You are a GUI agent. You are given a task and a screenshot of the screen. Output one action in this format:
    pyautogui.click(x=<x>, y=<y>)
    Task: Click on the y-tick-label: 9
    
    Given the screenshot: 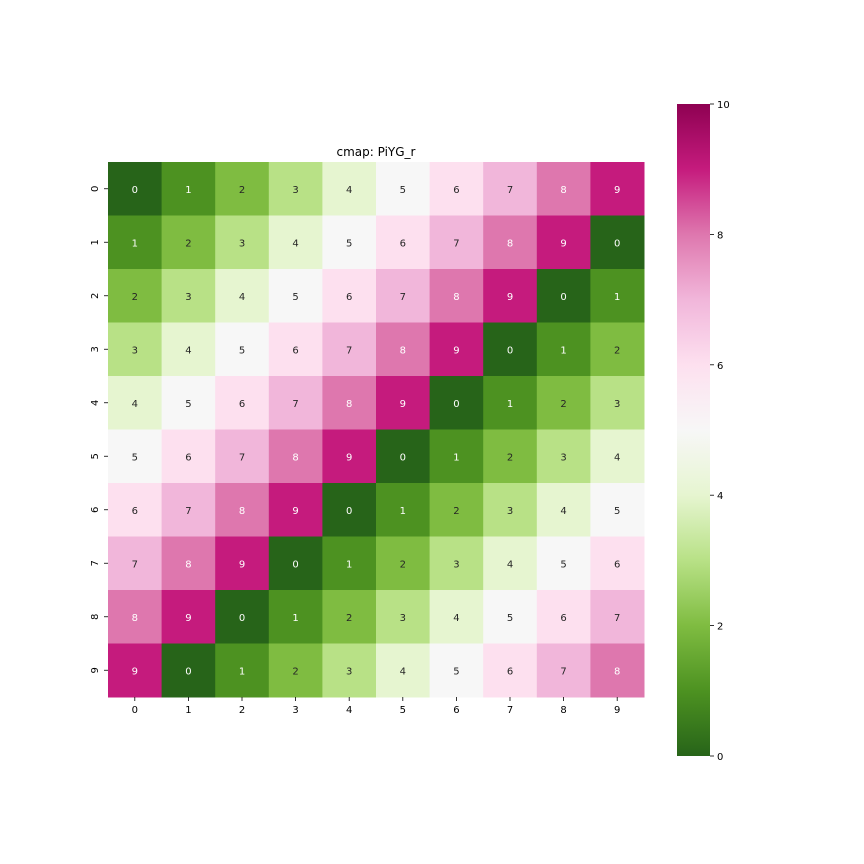 What is the action you would take?
    pyautogui.click(x=95, y=670)
    